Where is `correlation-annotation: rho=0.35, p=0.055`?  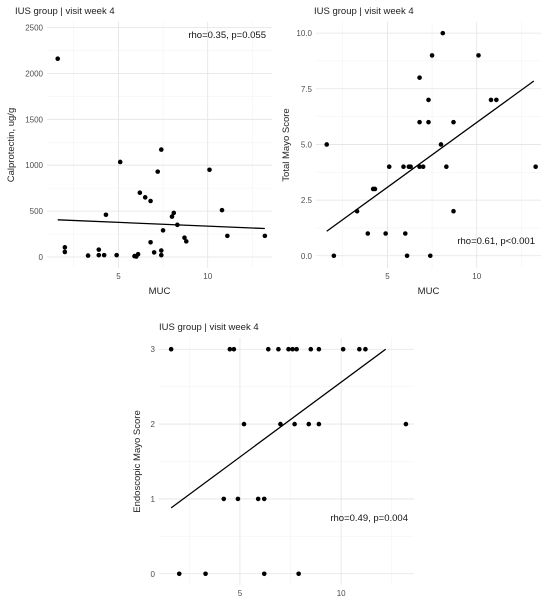
correlation-annotation: rho=0.35, p=0.055 is located at coordinates (227, 35).